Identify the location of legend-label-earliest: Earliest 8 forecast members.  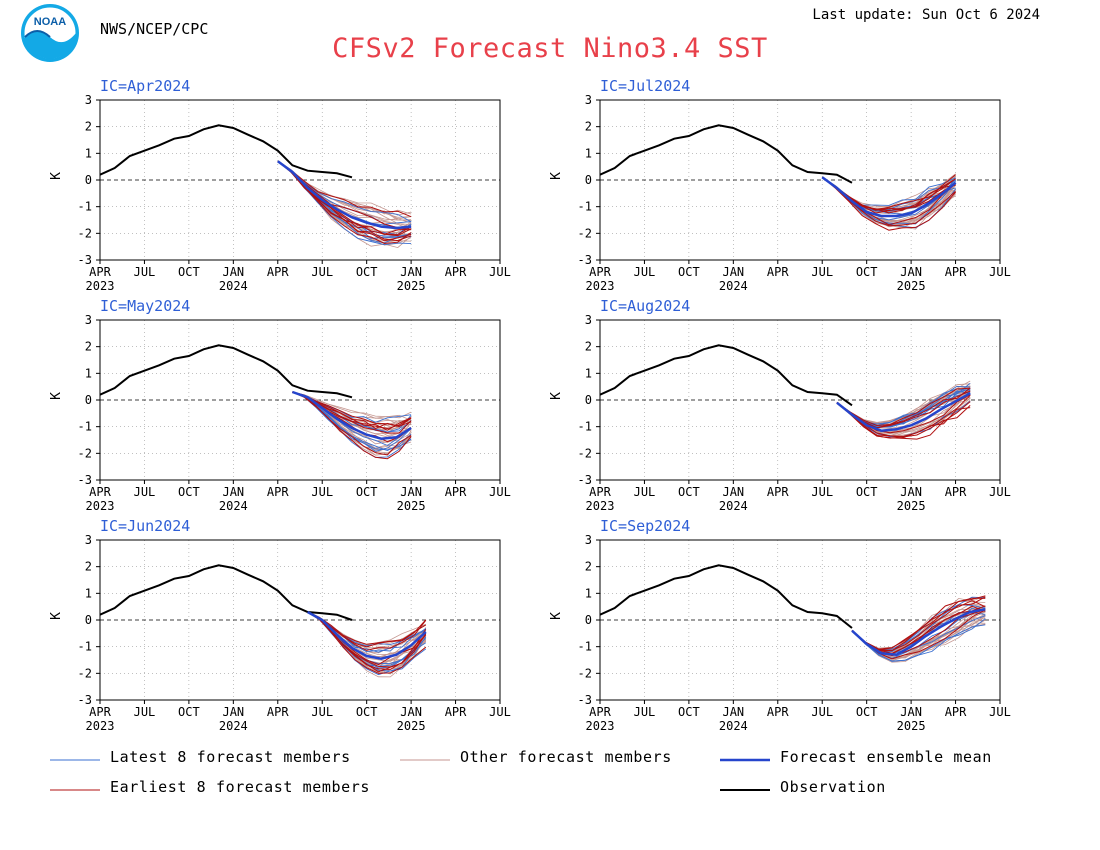
(240, 787).